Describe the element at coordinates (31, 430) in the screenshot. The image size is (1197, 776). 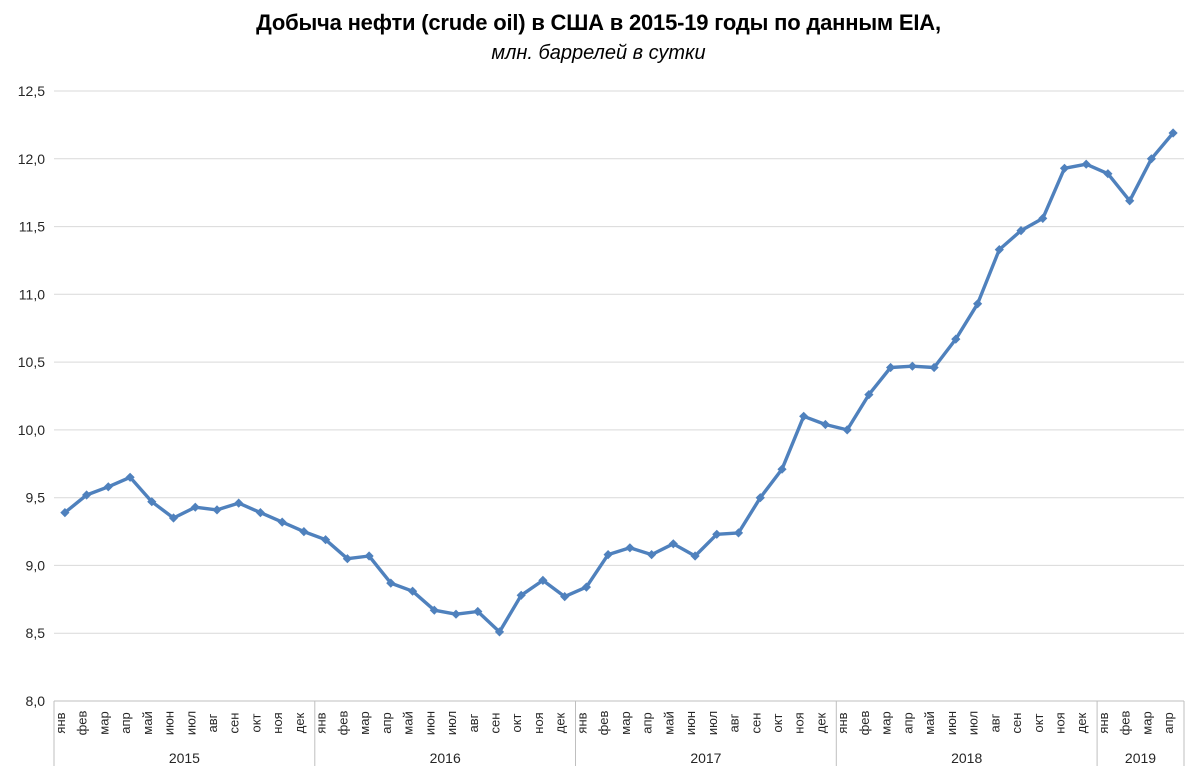
I see `y-tick-label: 10,0` at that location.